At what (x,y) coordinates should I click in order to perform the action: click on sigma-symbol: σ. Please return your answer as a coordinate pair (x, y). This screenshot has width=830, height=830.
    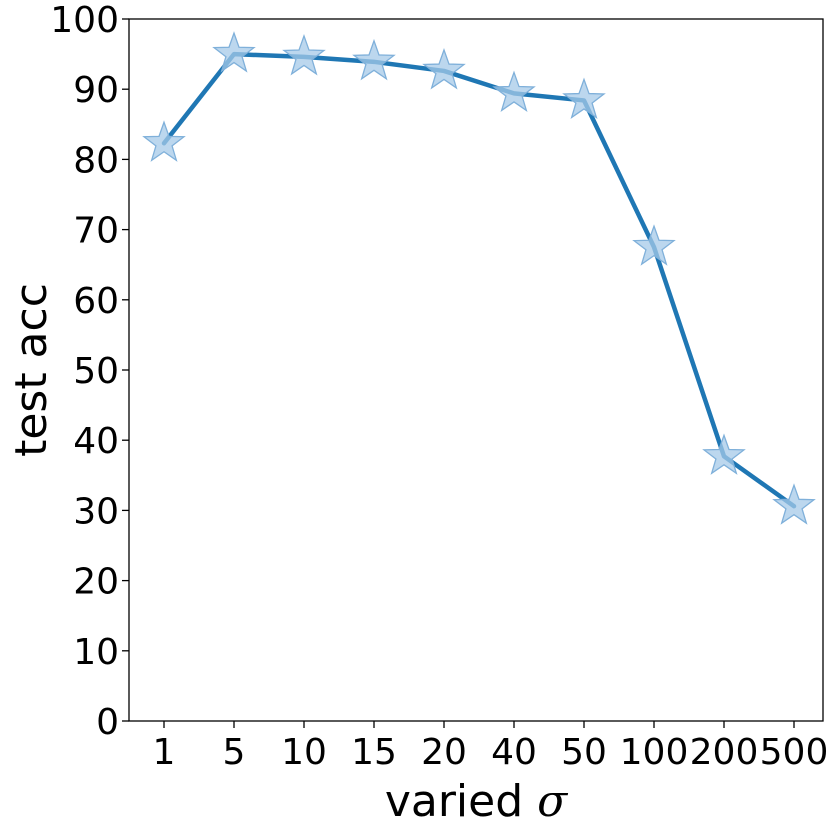
    Looking at the image, I should click on (553, 801).